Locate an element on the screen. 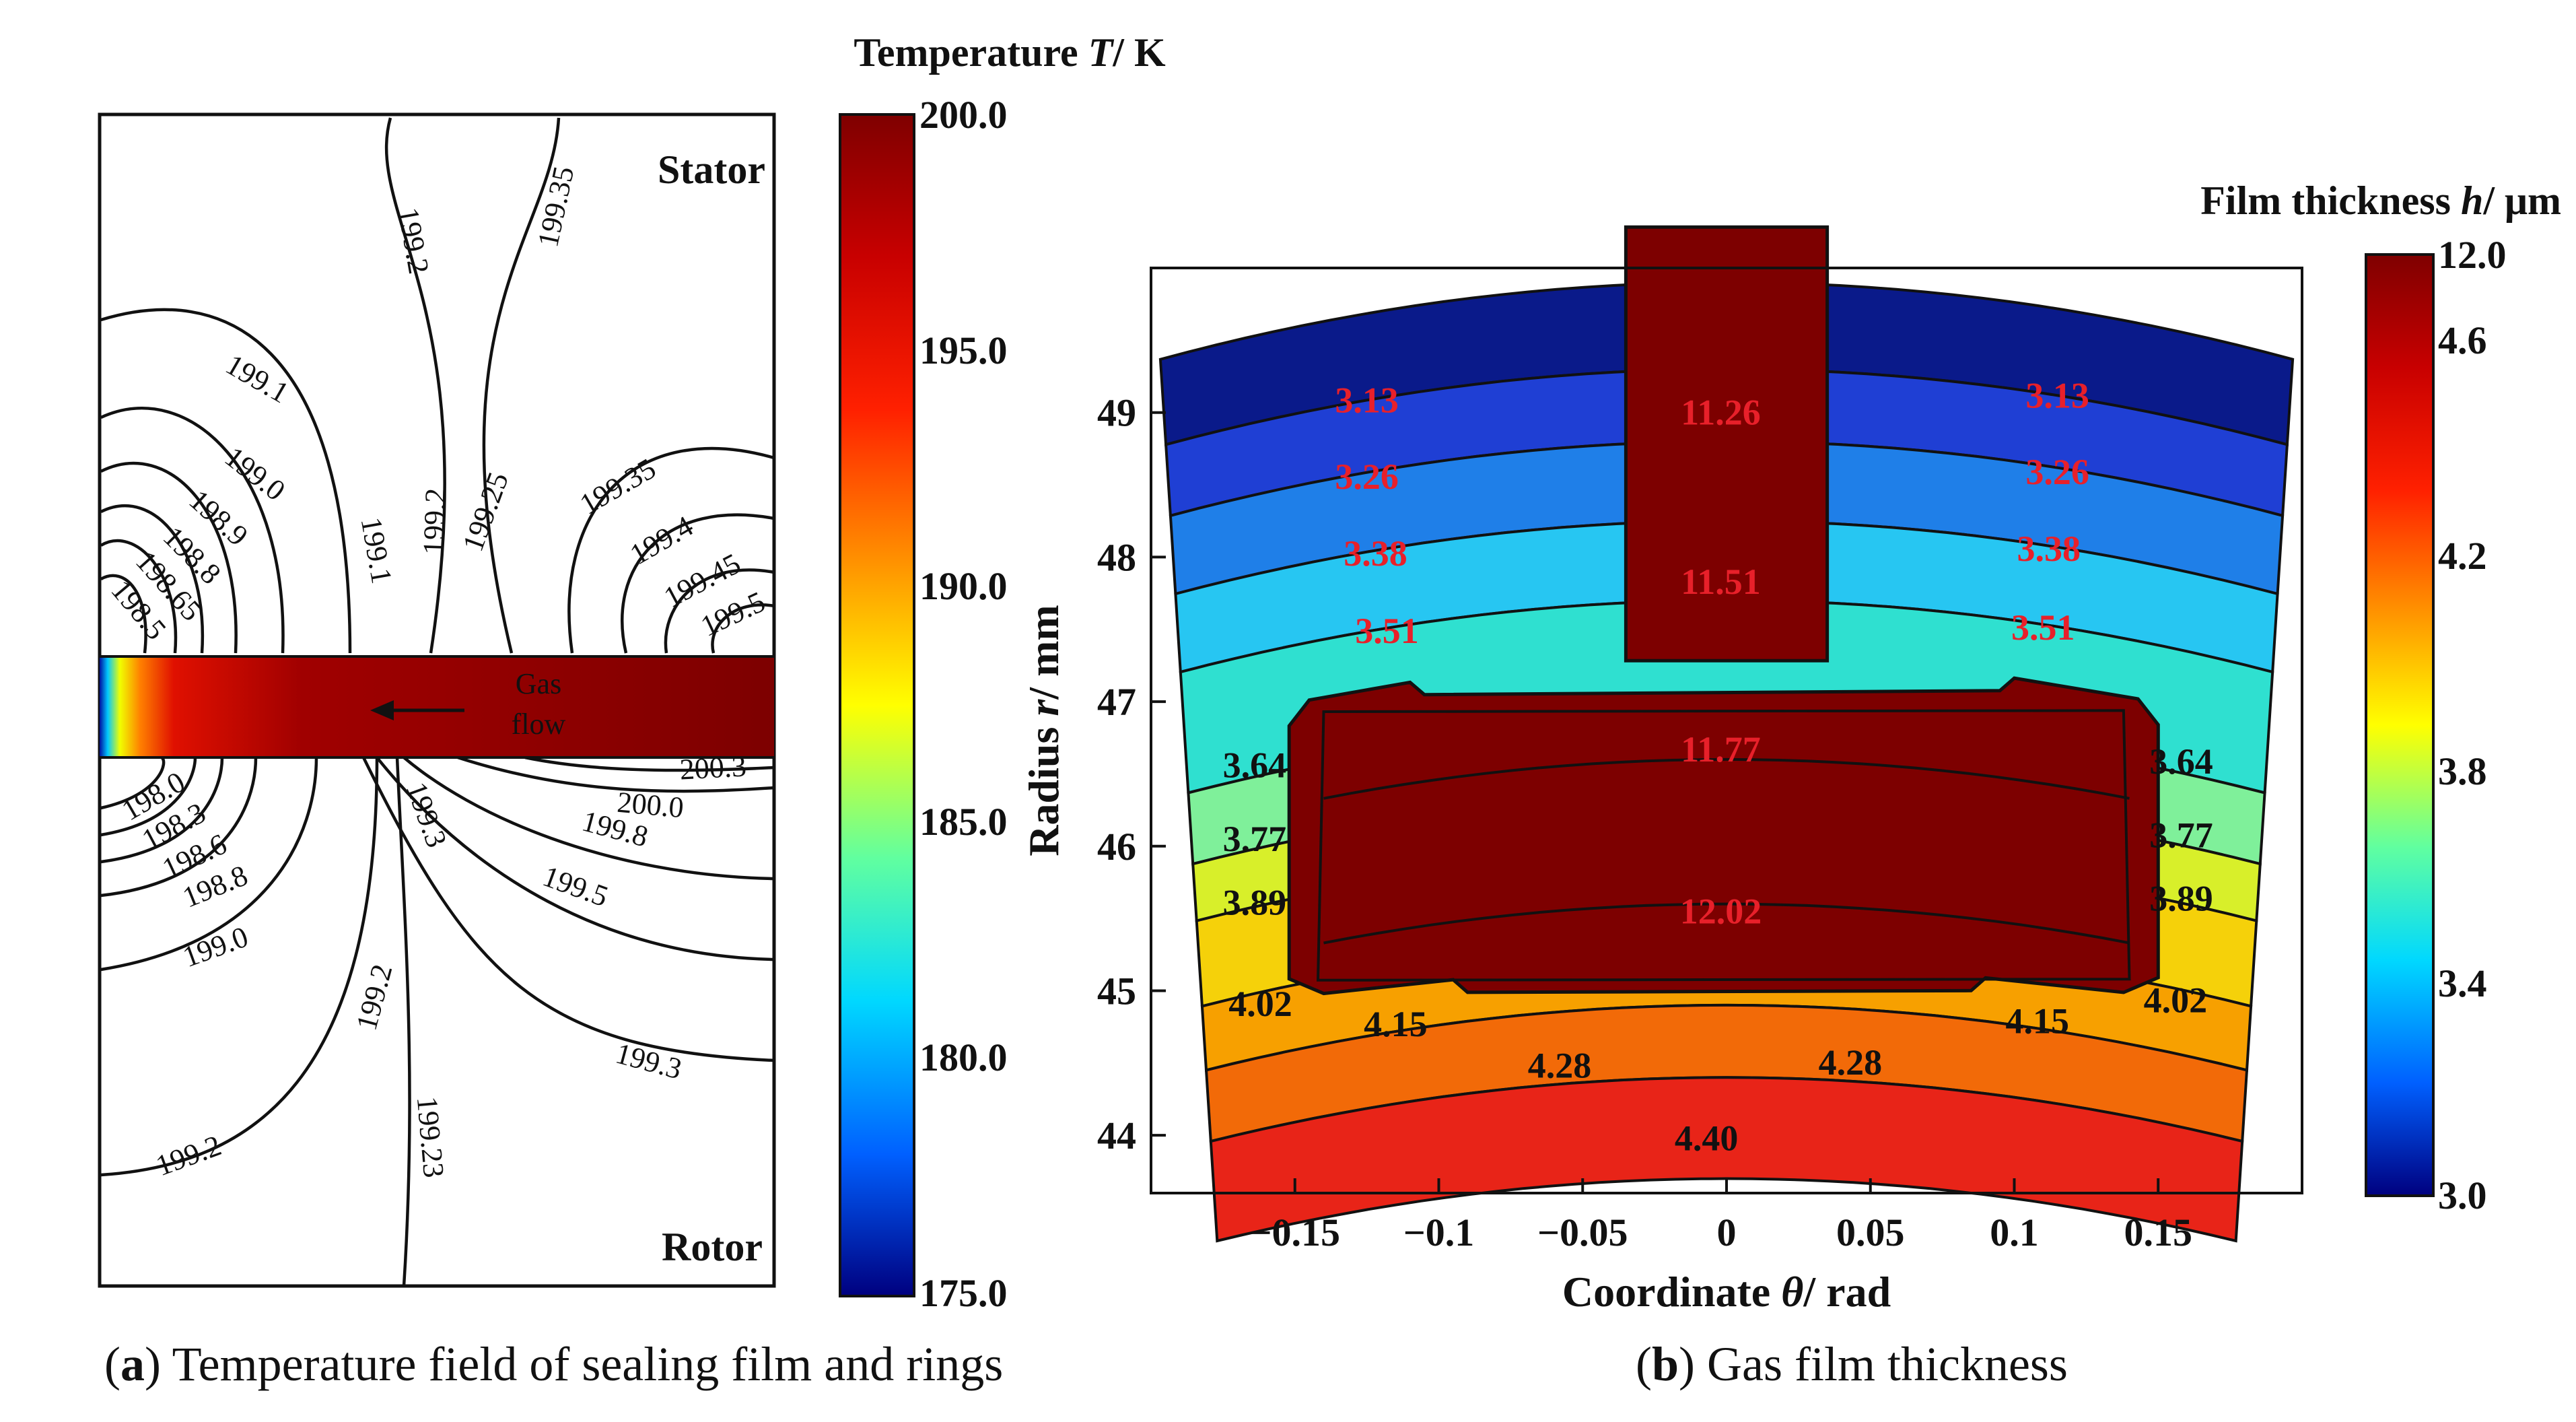  contour-label: 199.2 is located at coordinates (434, 521).